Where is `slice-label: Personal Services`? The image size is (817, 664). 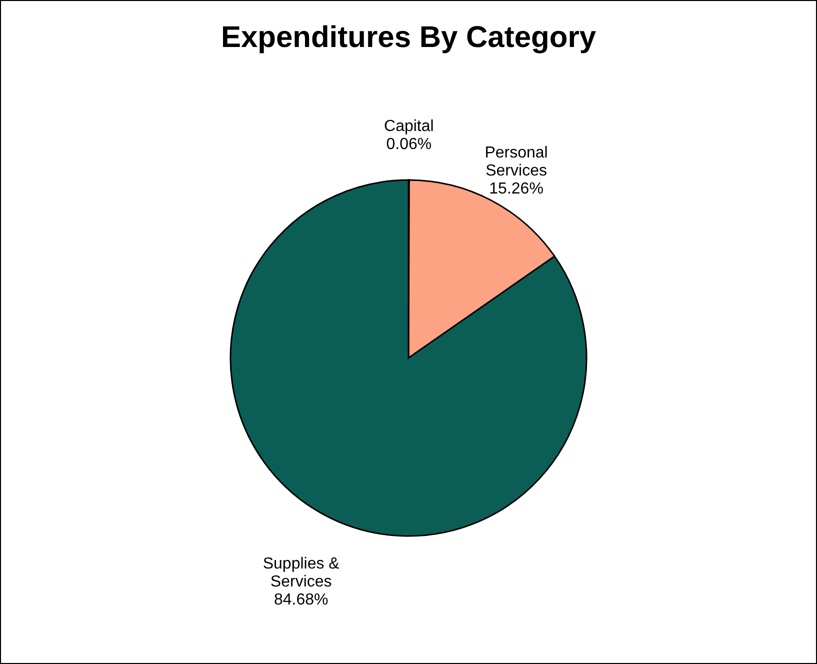
slice-label: Personal Services is located at coordinates (516, 162).